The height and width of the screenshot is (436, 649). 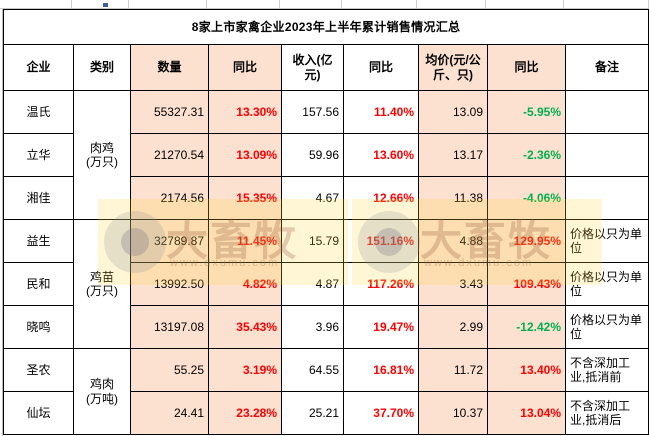 I want to click on cell-revenue: 64.55, so click(x=312, y=370).